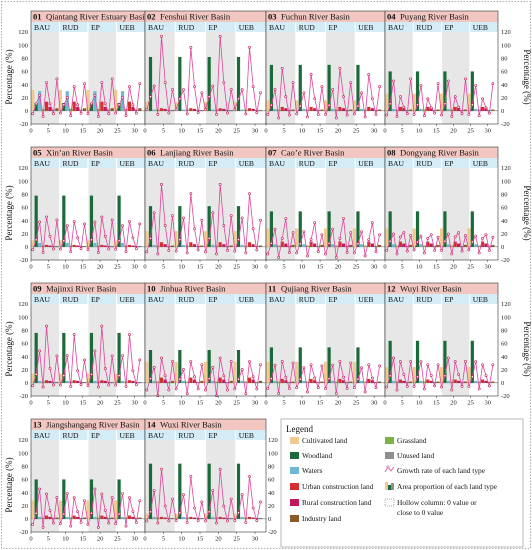  Describe the element at coordinates (356, 403) in the screenshot. I see `x-tick-label: 25` at that location.